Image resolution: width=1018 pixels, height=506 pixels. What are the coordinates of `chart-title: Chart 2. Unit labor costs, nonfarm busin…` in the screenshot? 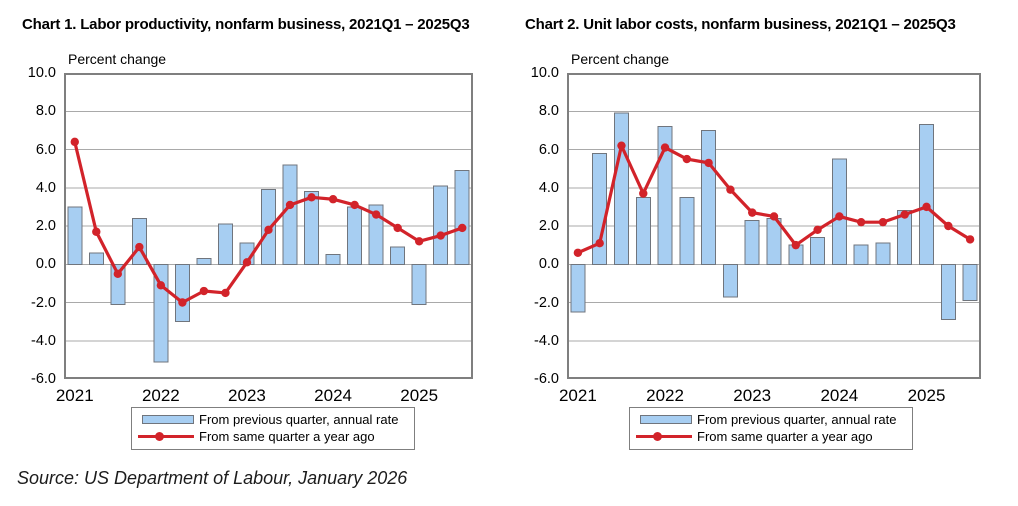 It's located at (740, 24).